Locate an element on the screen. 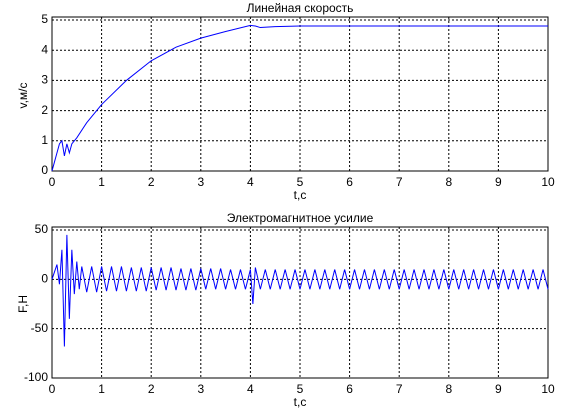  y-tick-label: -100 is located at coordinates (36, 377).